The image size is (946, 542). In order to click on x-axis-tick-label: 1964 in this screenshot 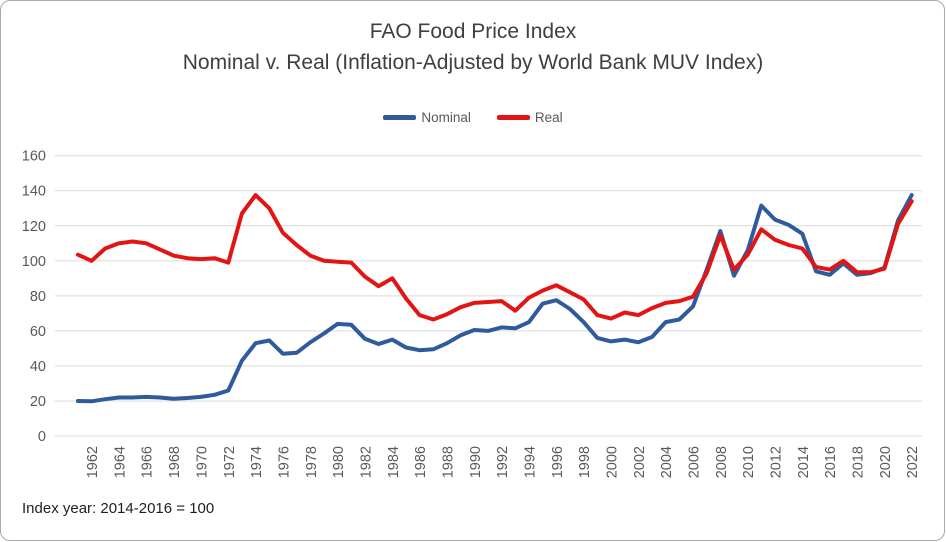, I will do `click(120, 462)`.